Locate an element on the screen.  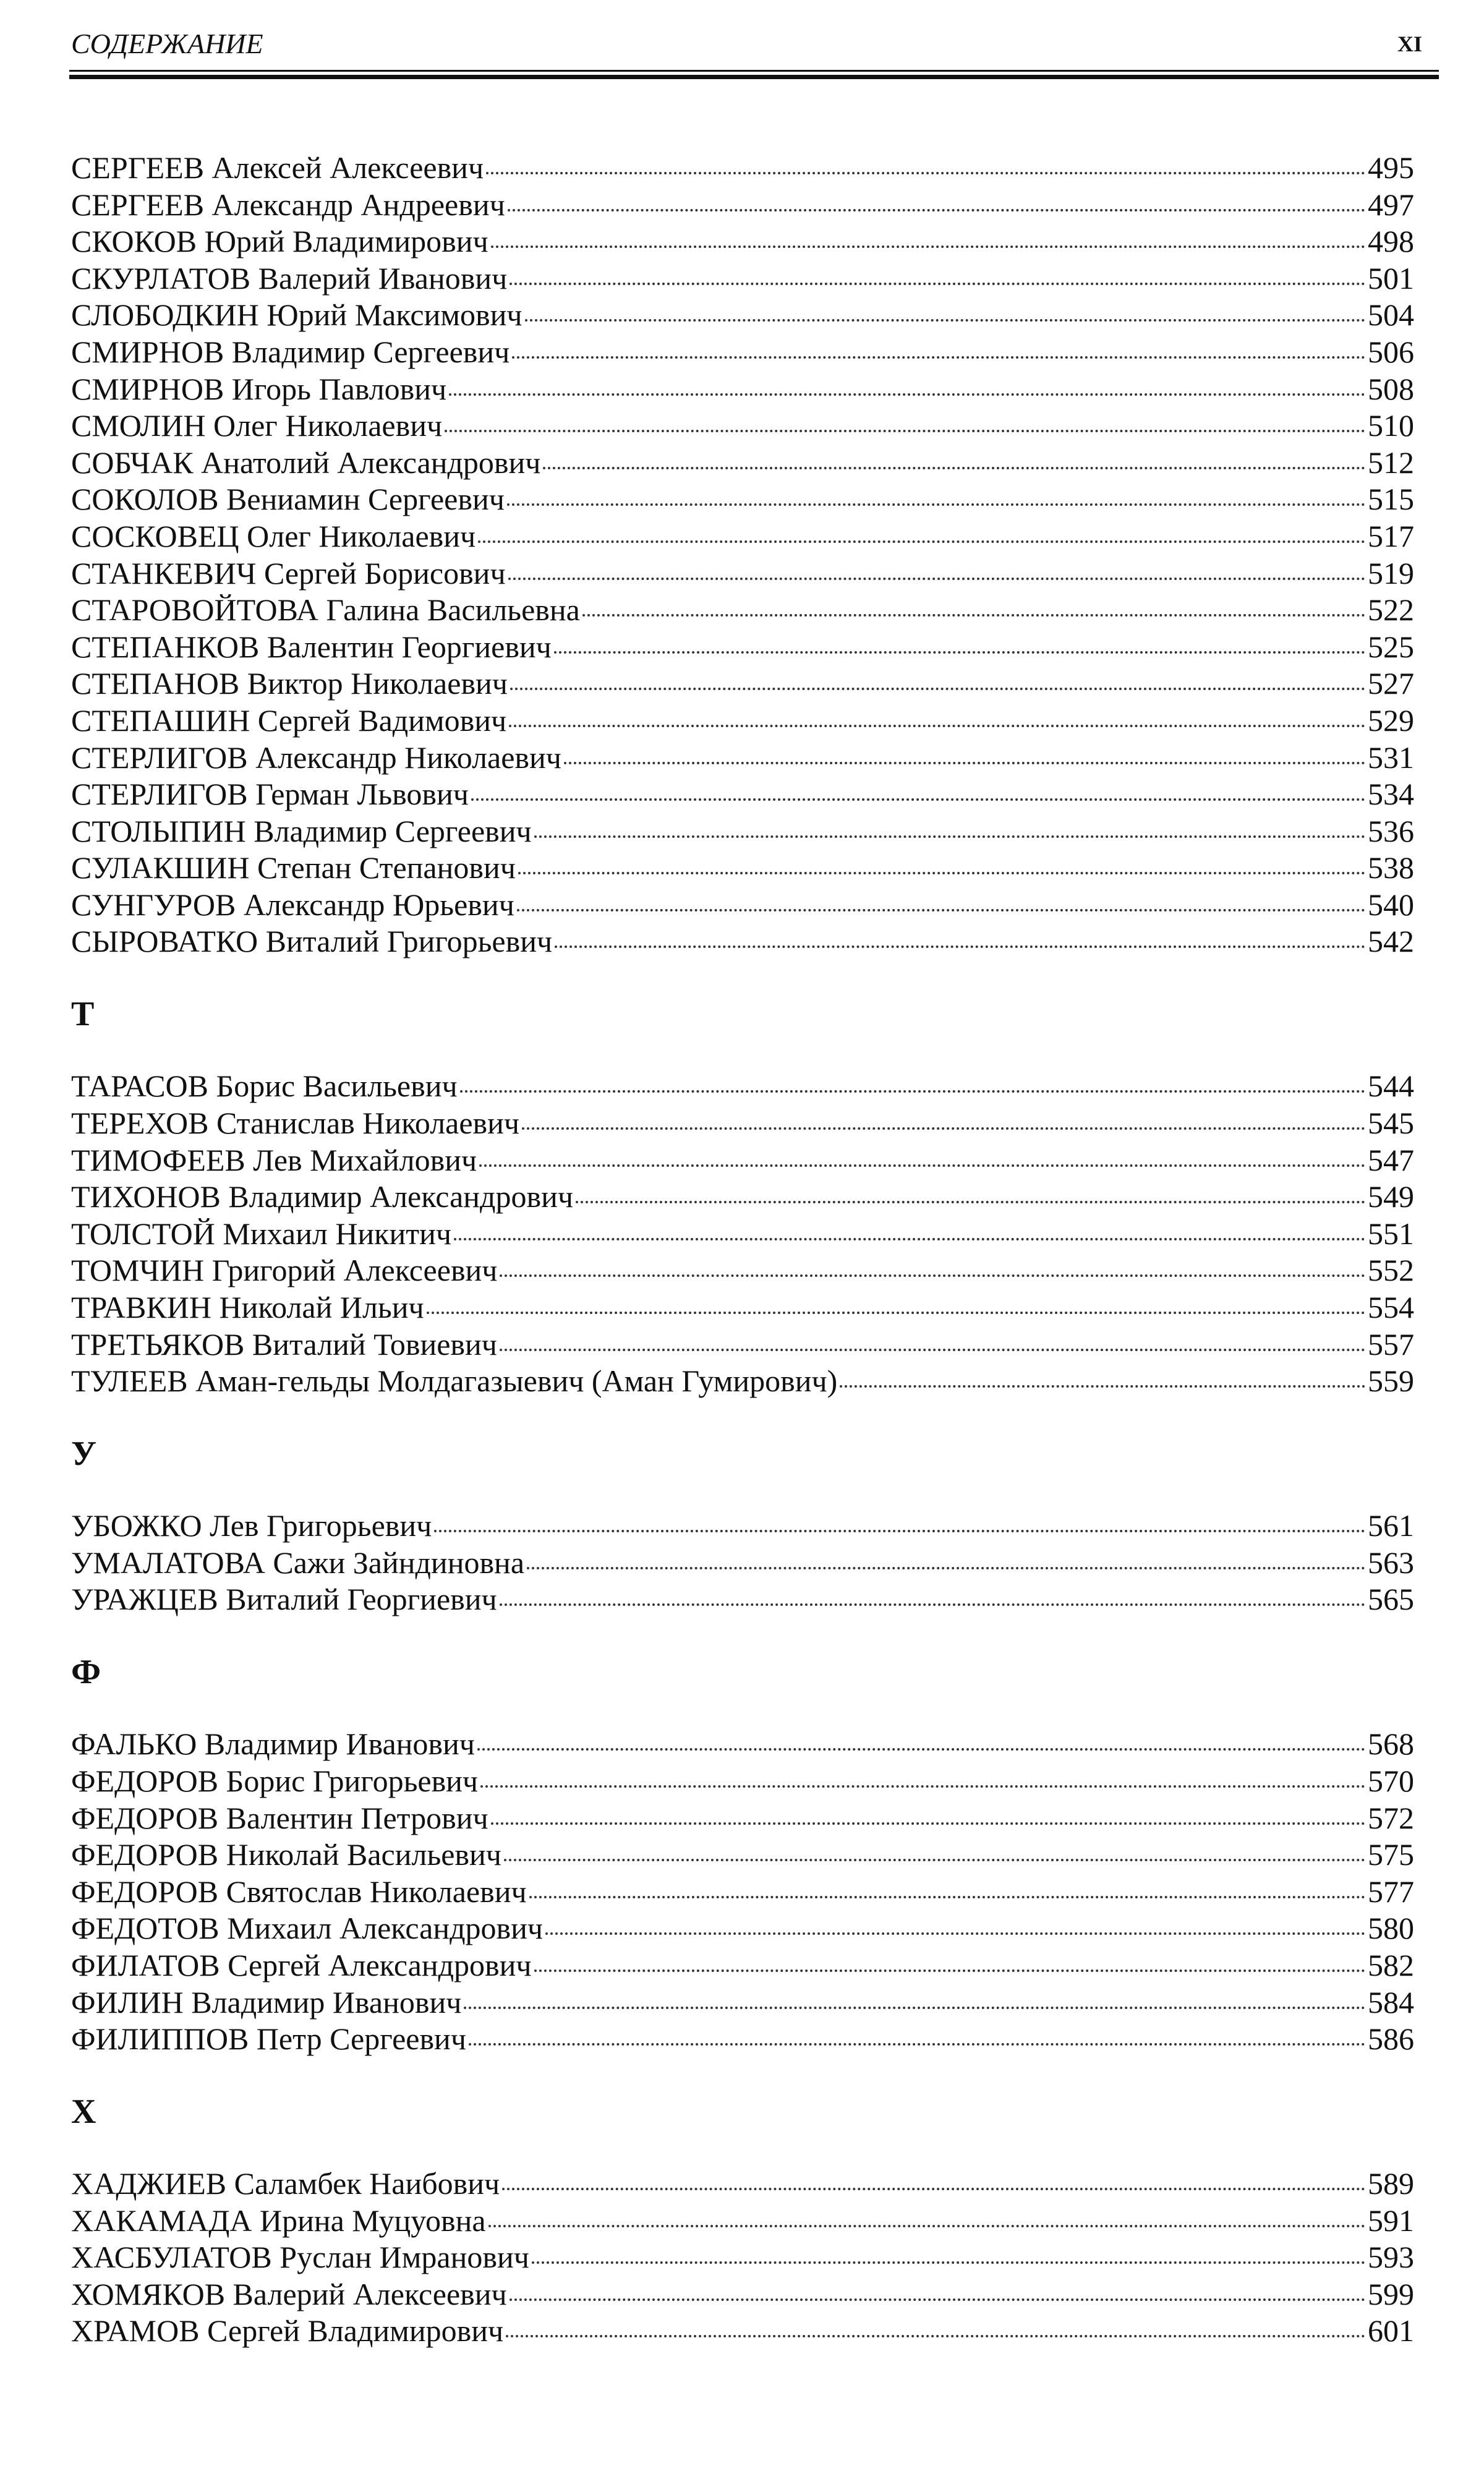
toc-entry: СЫРОВАТКО Виталий Григорьевич 542 is located at coordinates (742, 941).